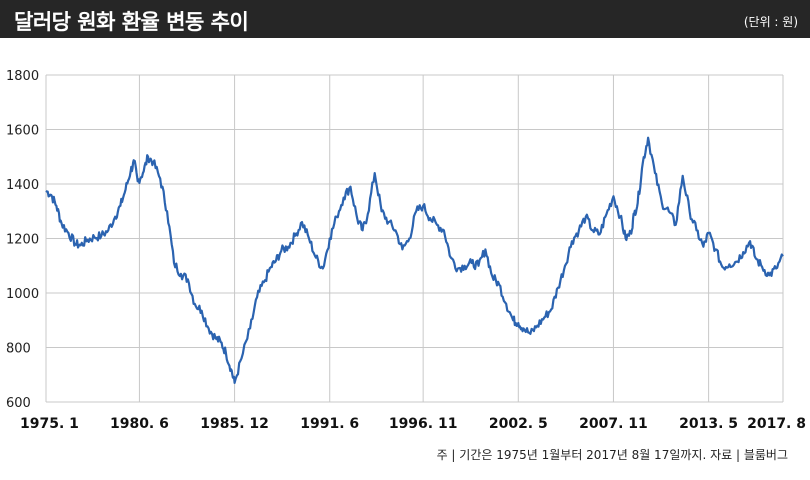 The image size is (810, 480). Describe the element at coordinates (49, 424) in the screenshot. I see `x-tick-label: 1975. 1` at that location.